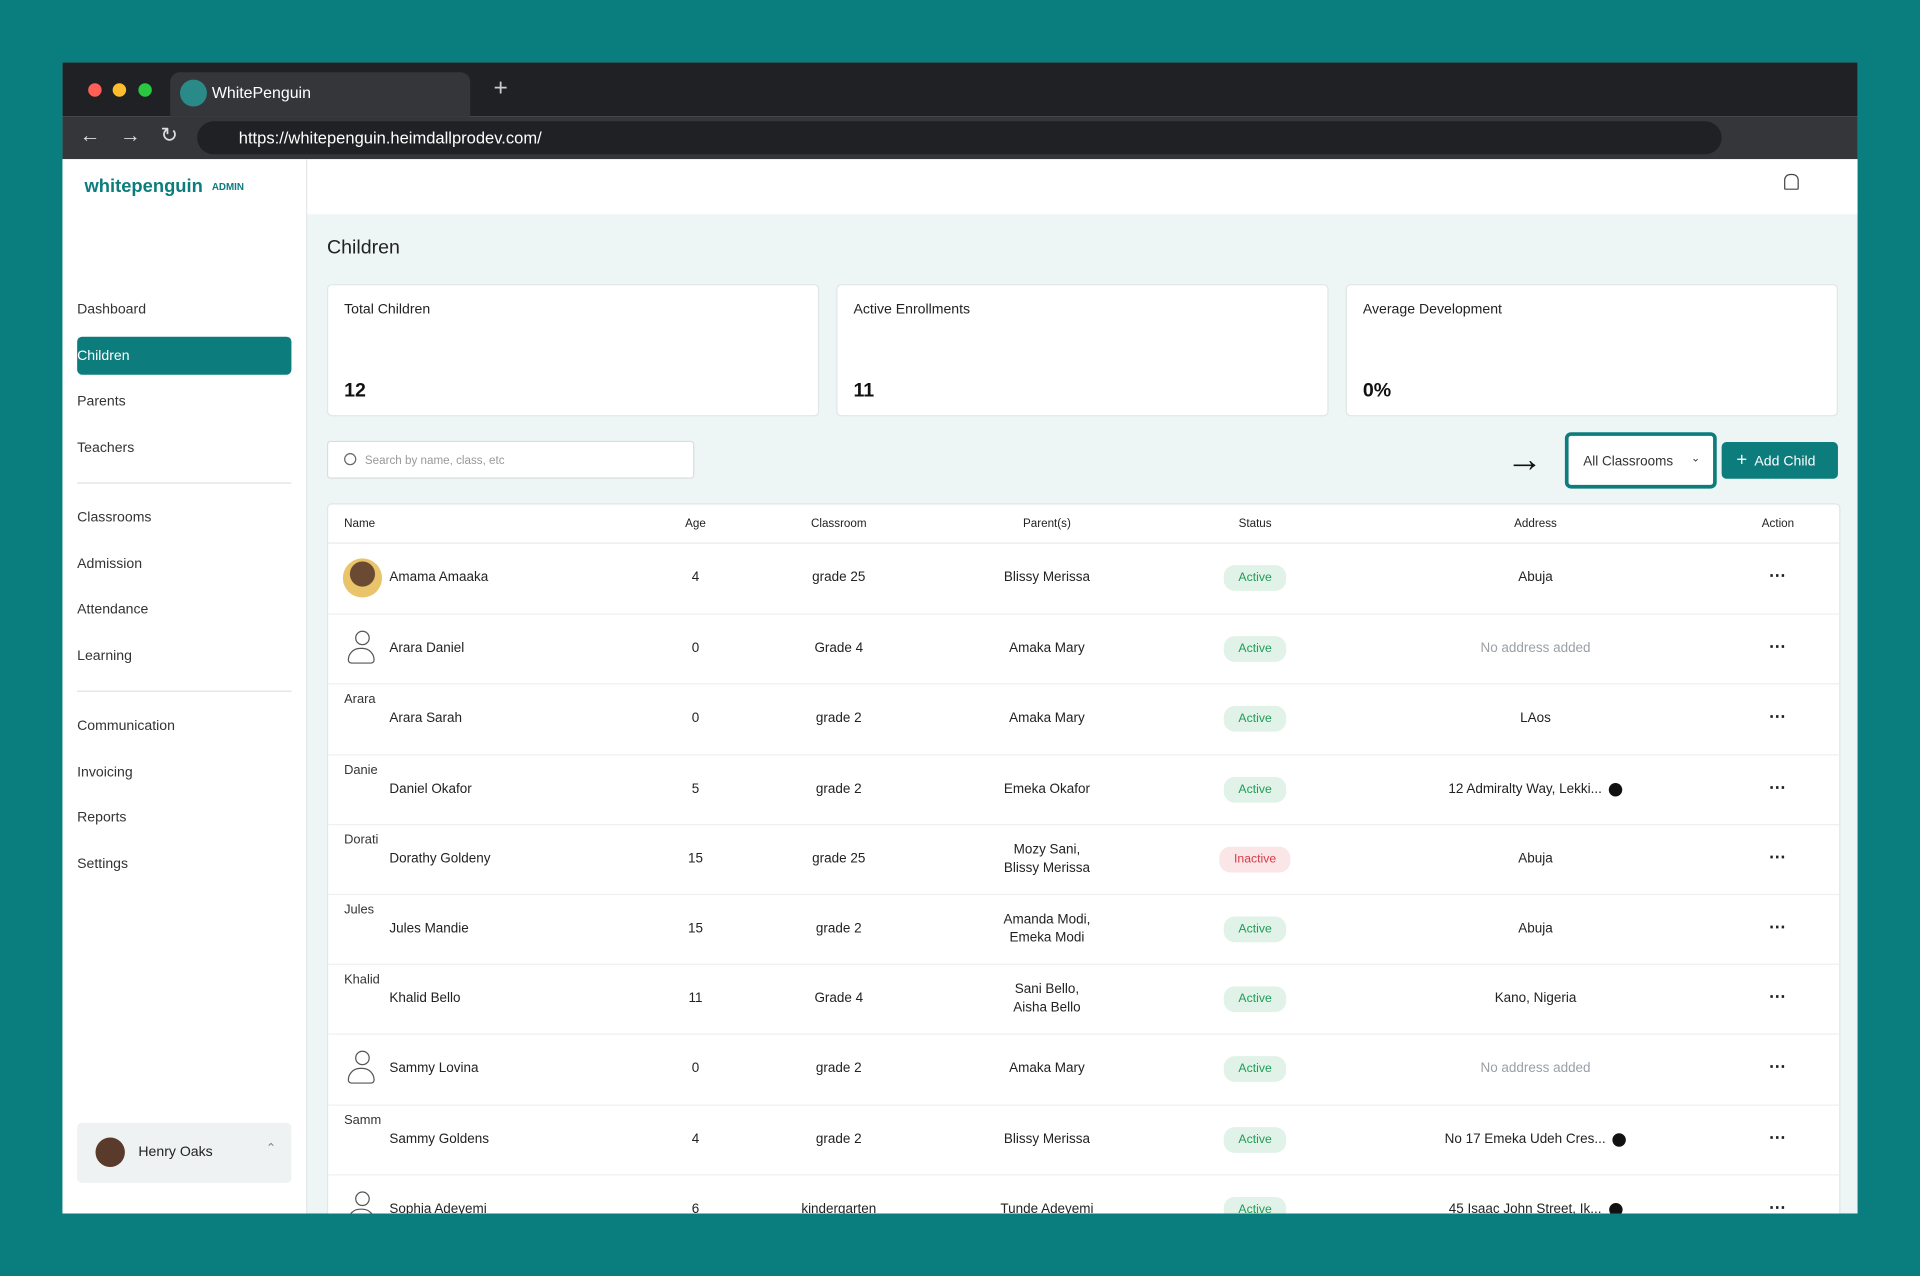 The width and height of the screenshot is (1920, 1276). Describe the element at coordinates (184, 448) in the screenshot. I see `nav-item: Teachers` at that location.